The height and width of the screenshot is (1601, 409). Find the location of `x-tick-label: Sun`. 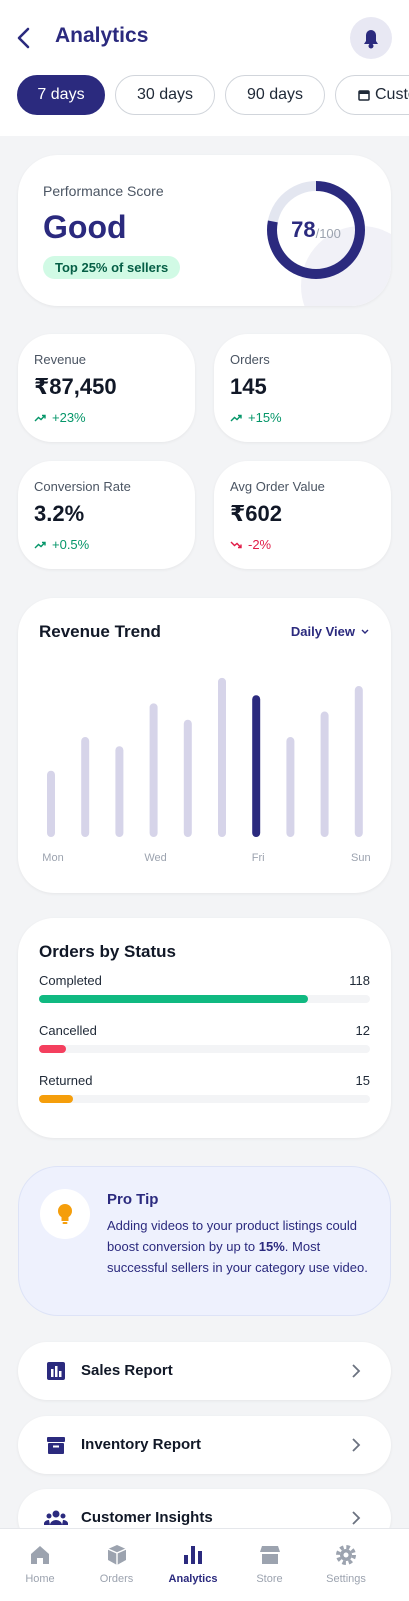

x-tick-label: Sun is located at coordinates (361, 858).